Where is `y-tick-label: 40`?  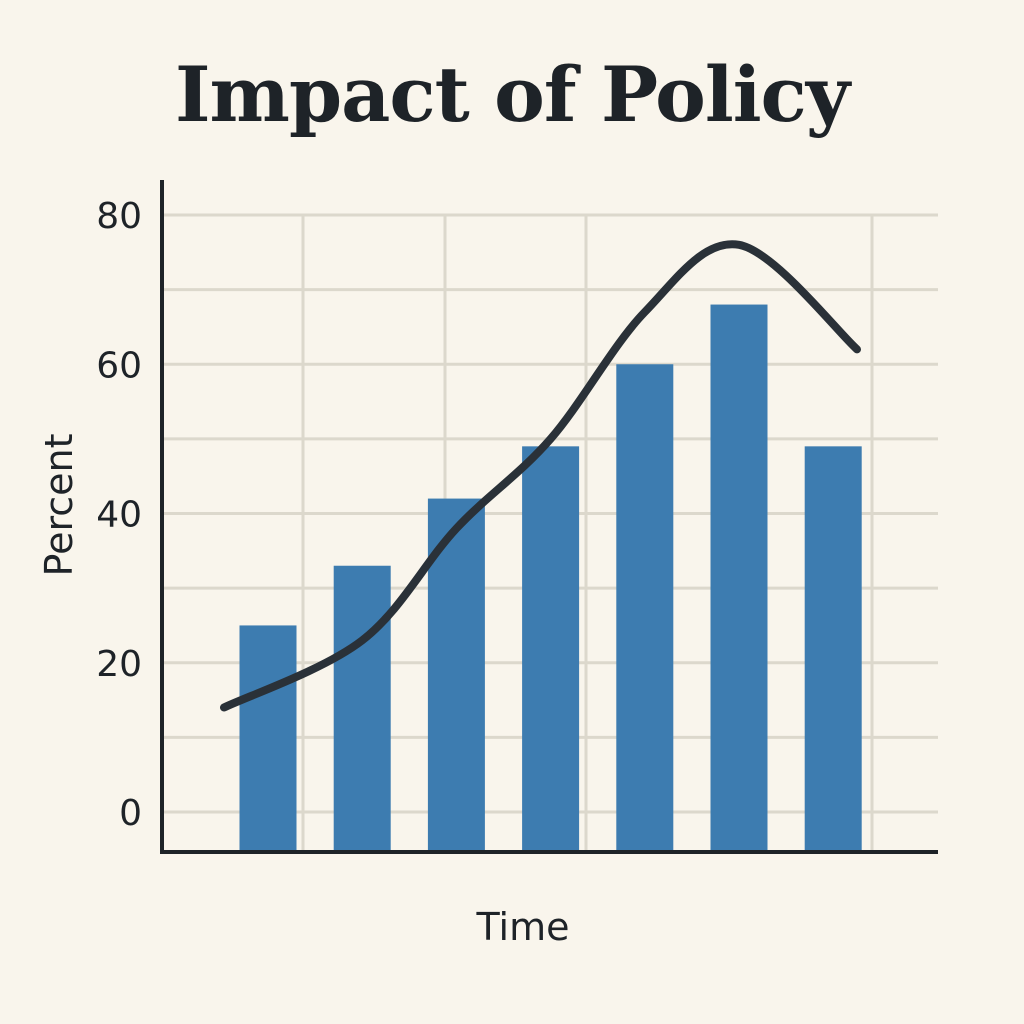
y-tick-label: 40 is located at coordinates (119, 515).